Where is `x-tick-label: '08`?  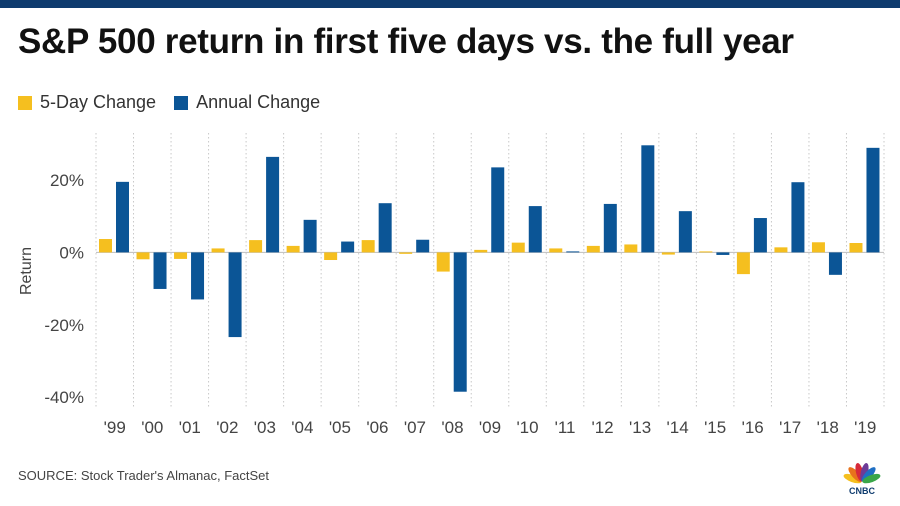 x-tick-label: '08 is located at coordinates (452, 427).